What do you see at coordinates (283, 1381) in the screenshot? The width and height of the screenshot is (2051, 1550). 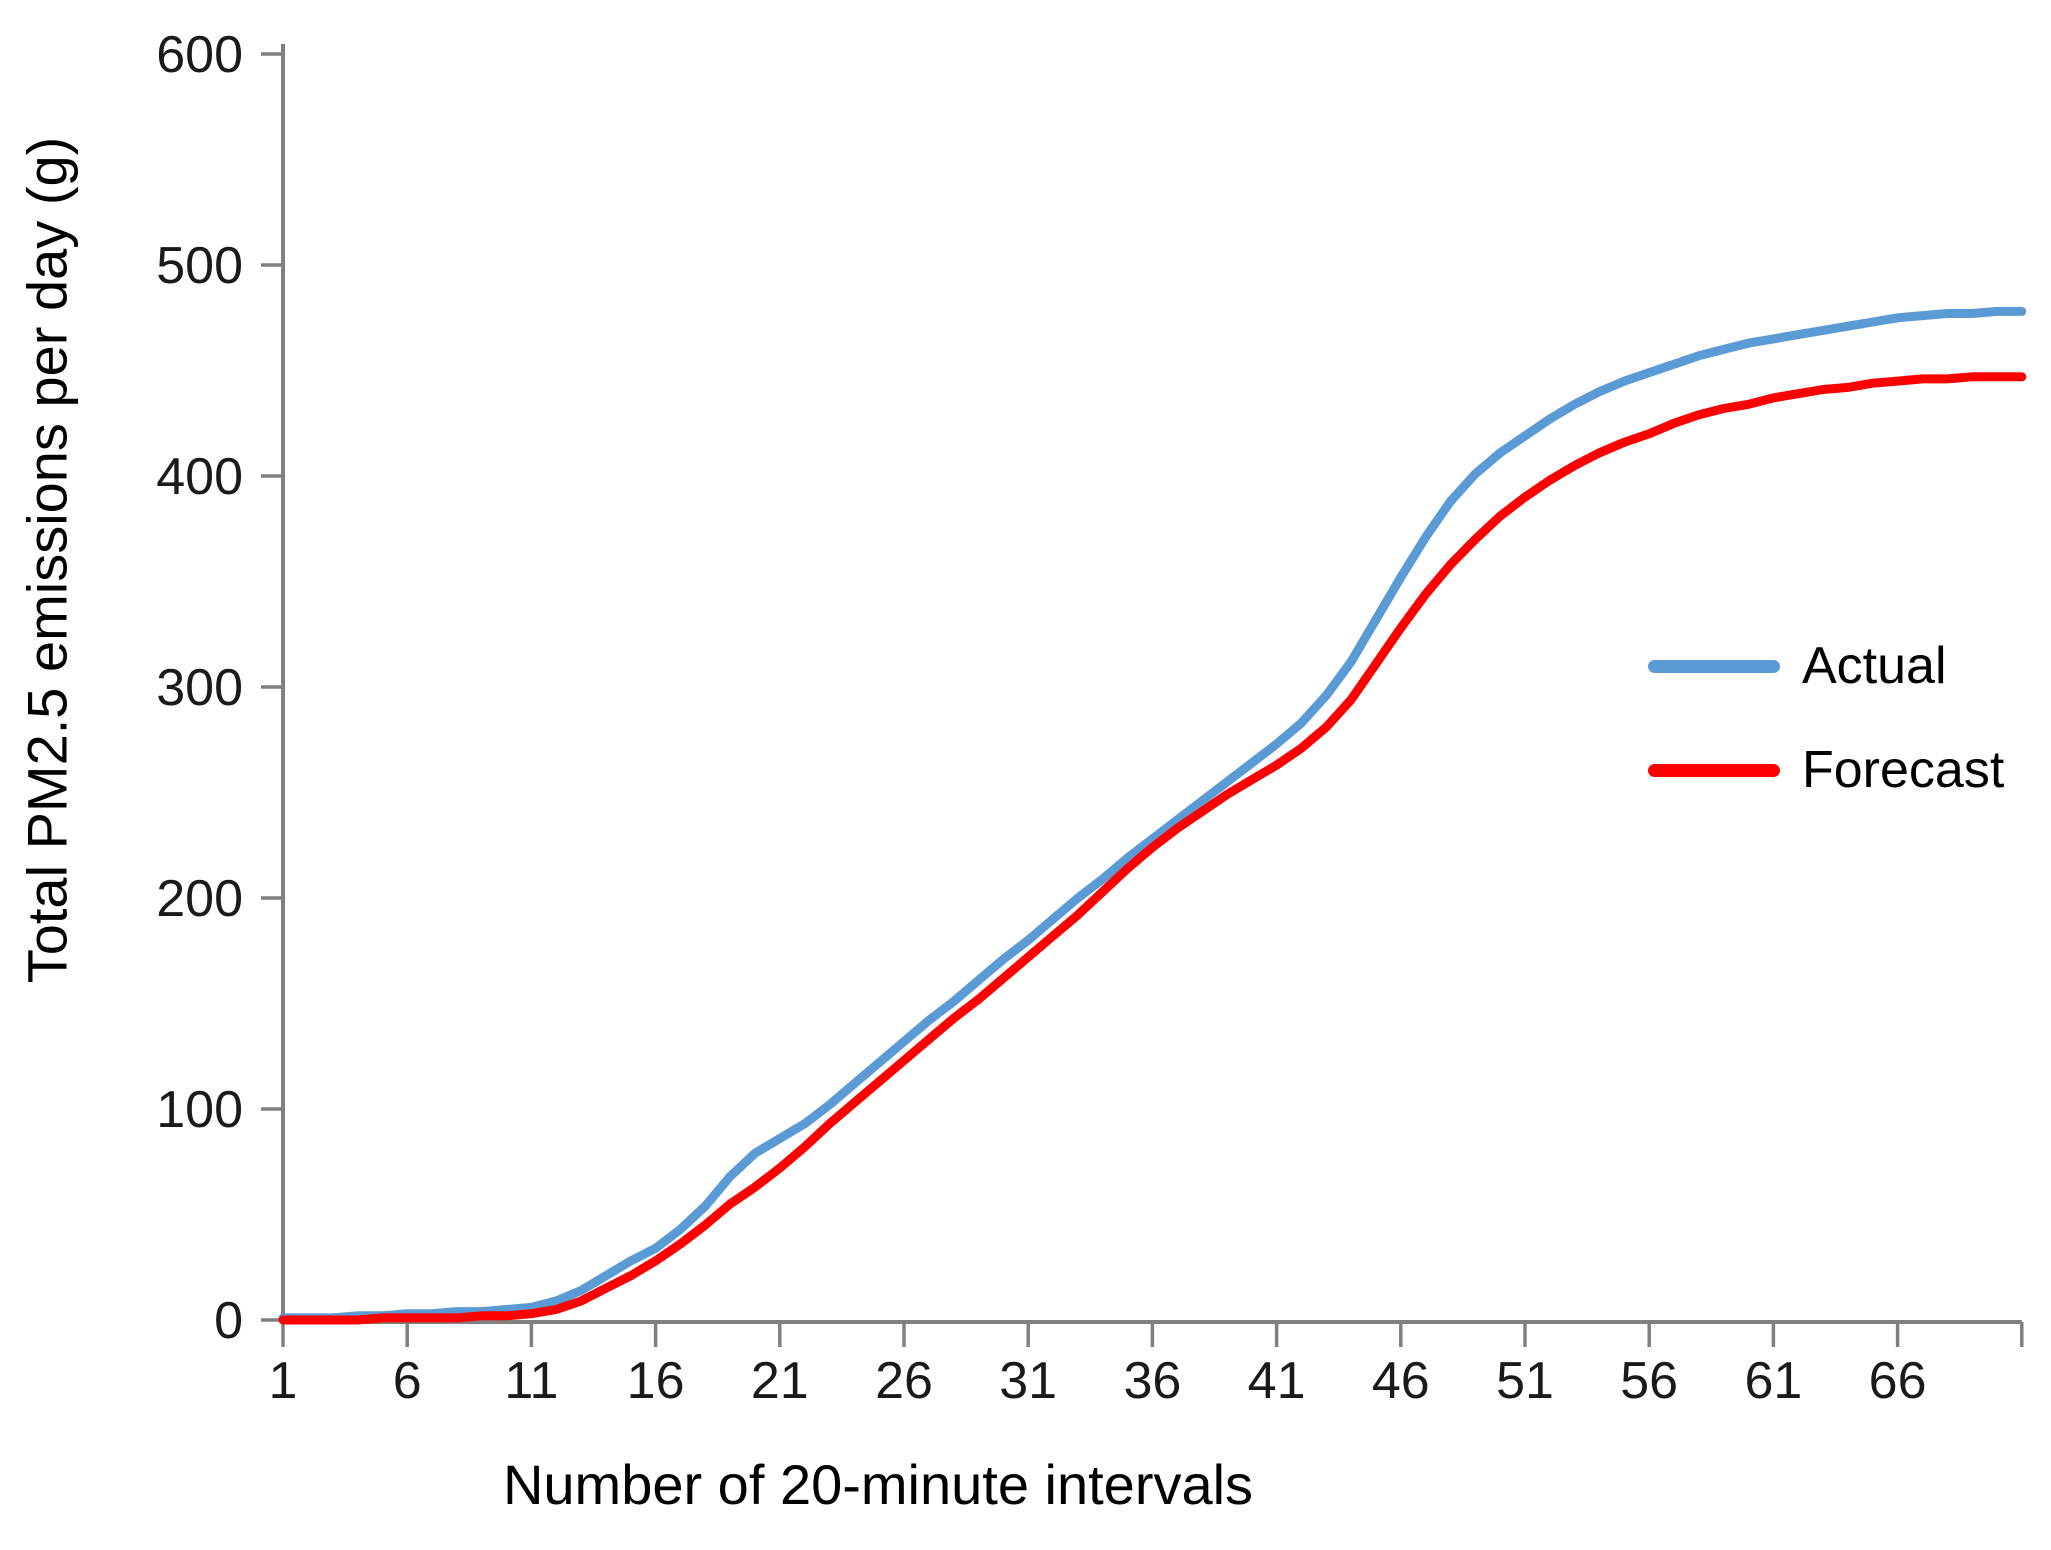 I see `x-tick-label: 1` at bounding box center [283, 1381].